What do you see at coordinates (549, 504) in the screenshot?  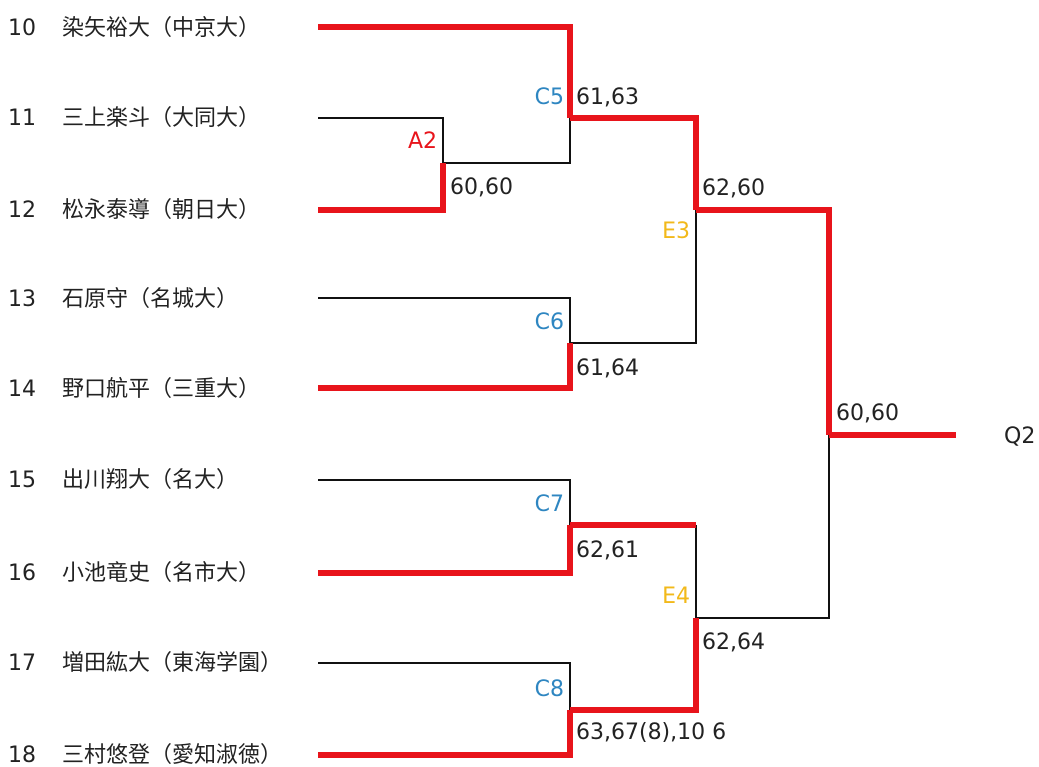 I see `match-code-c7: C7` at bounding box center [549, 504].